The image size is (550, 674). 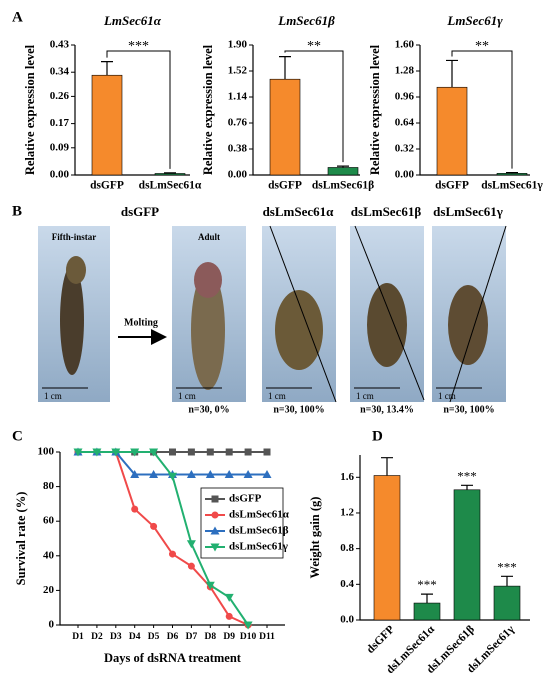 I want to click on y-tick-label: 0.0, so click(x=347, y=620).